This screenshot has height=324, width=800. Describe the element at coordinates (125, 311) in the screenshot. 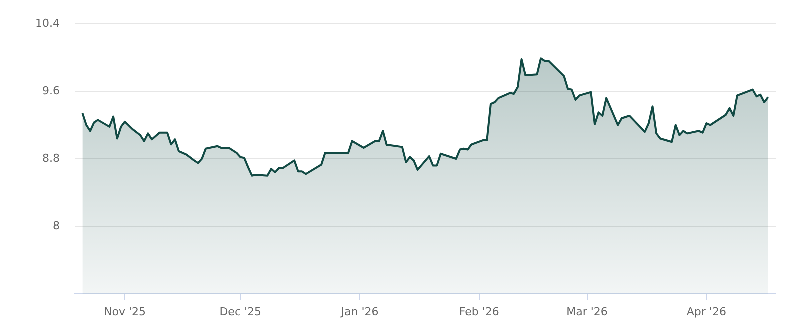

I see `x-tick-label: Nov '25` at that location.